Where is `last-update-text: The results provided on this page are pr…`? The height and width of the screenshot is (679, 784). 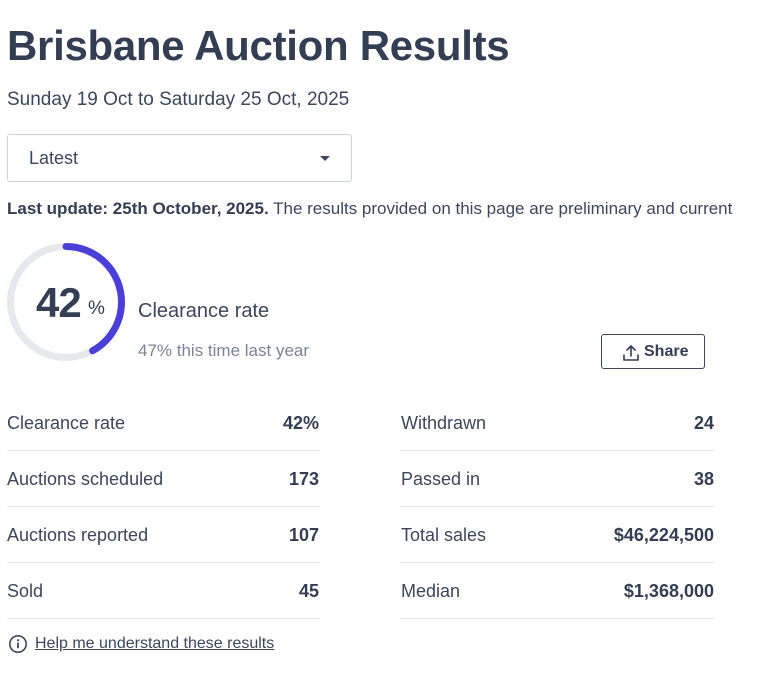 last-update-text: The results provided on this page are pr… is located at coordinates (500, 208).